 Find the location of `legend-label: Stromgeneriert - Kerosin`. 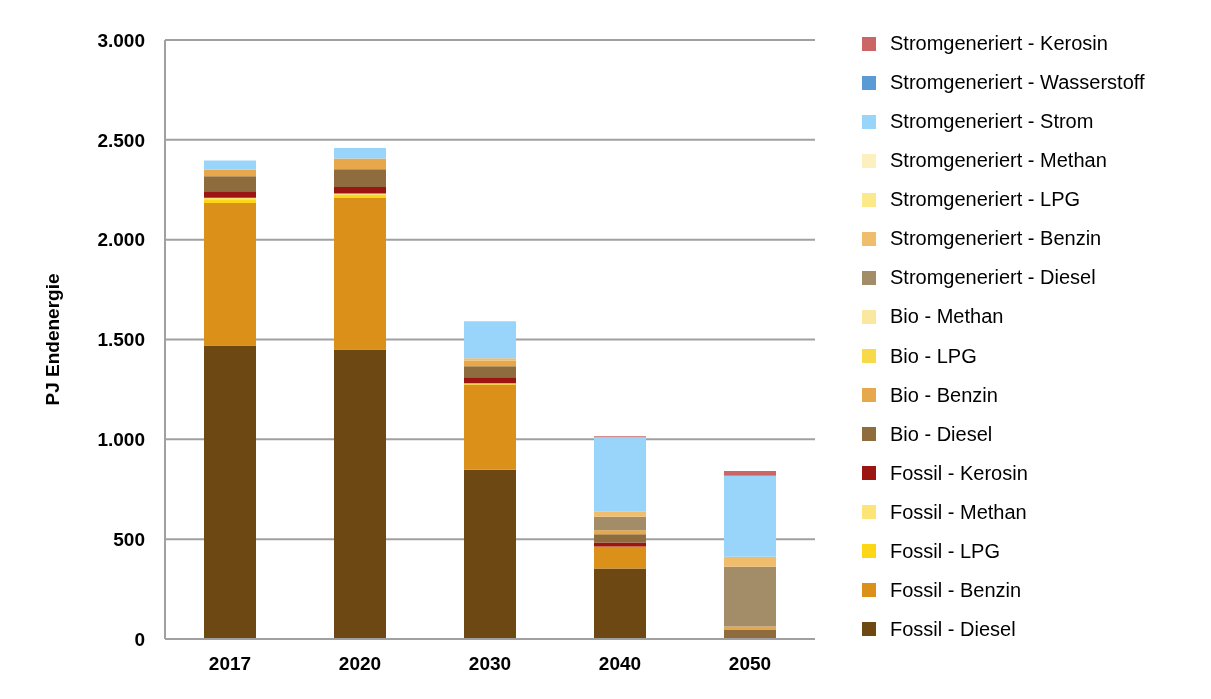

legend-label: Stromgeneriert - Kerosin is located at coordinates (999, 44).